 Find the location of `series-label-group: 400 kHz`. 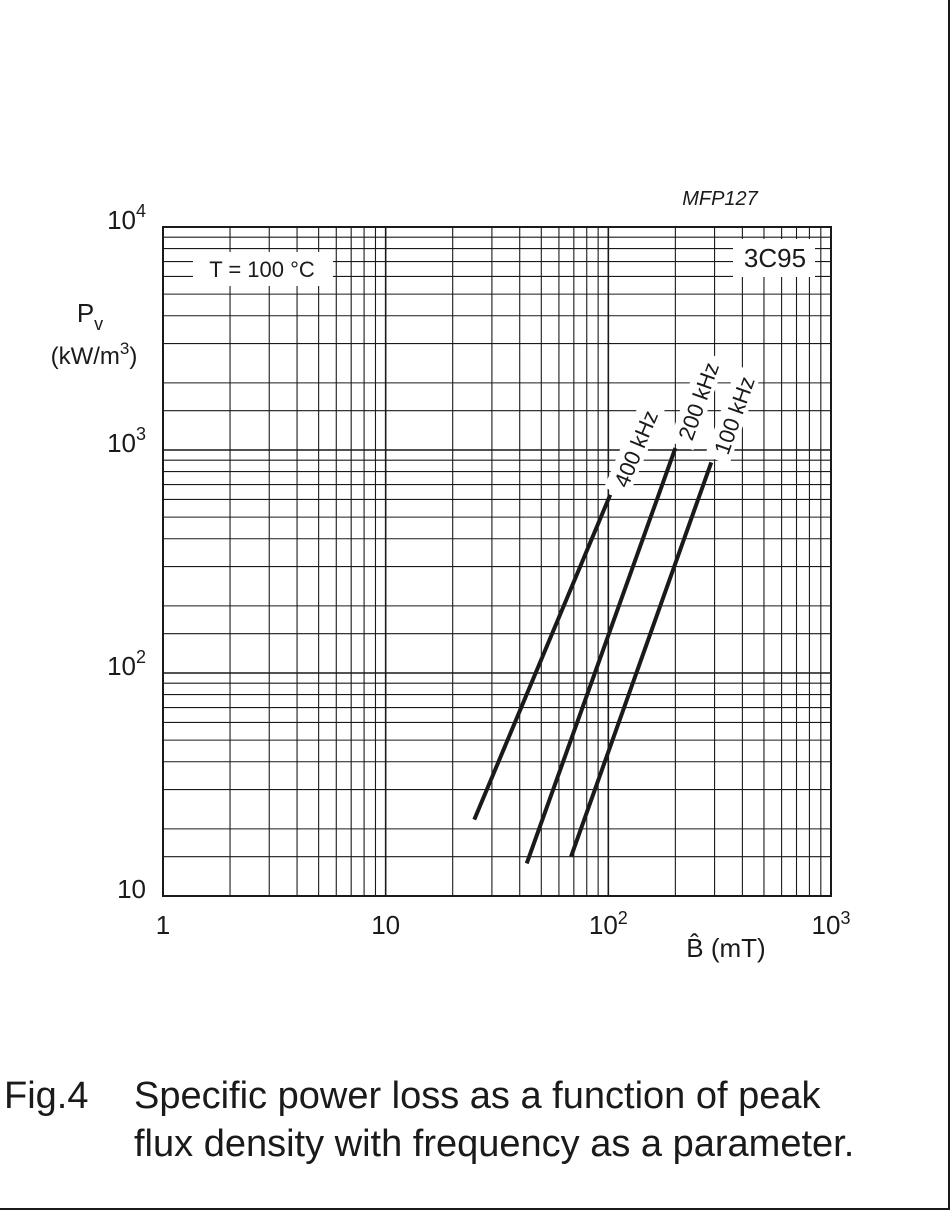

series-label-group: 400 kHz is located at coordinates (635, 448).